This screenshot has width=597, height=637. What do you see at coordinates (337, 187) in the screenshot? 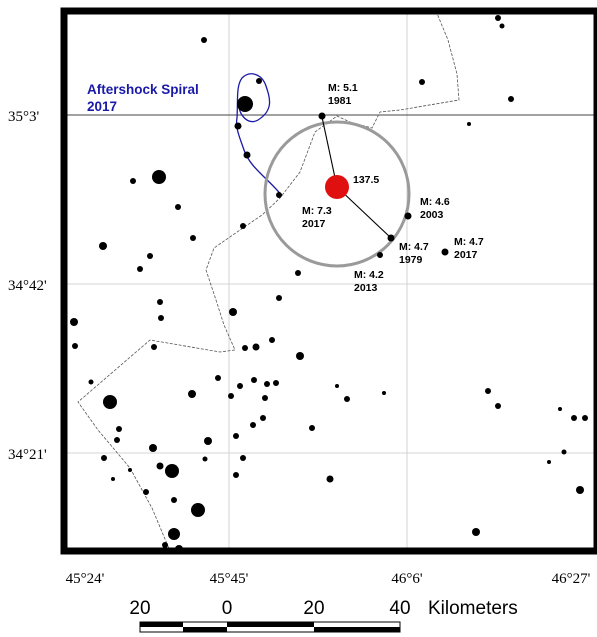
I see `mainshock-marker` at bounding box center [337, 187].